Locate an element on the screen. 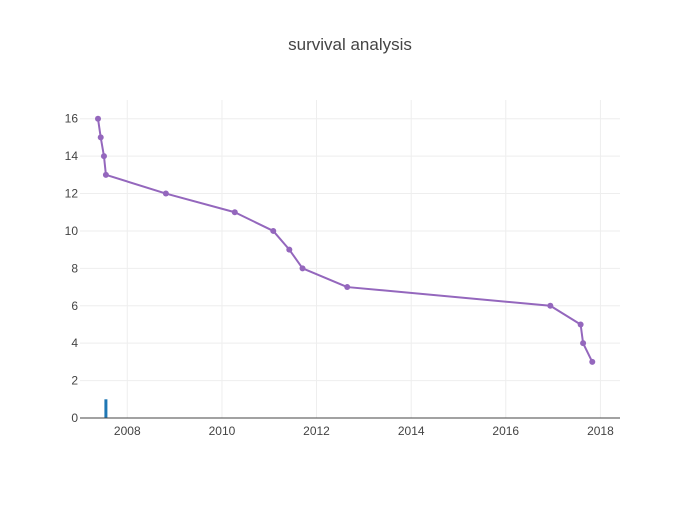 The height and width of the screenshot is (505, 700). y-axis: 0 2 4 6 8 10 12 14 16 is located at coordinates (72, 268).